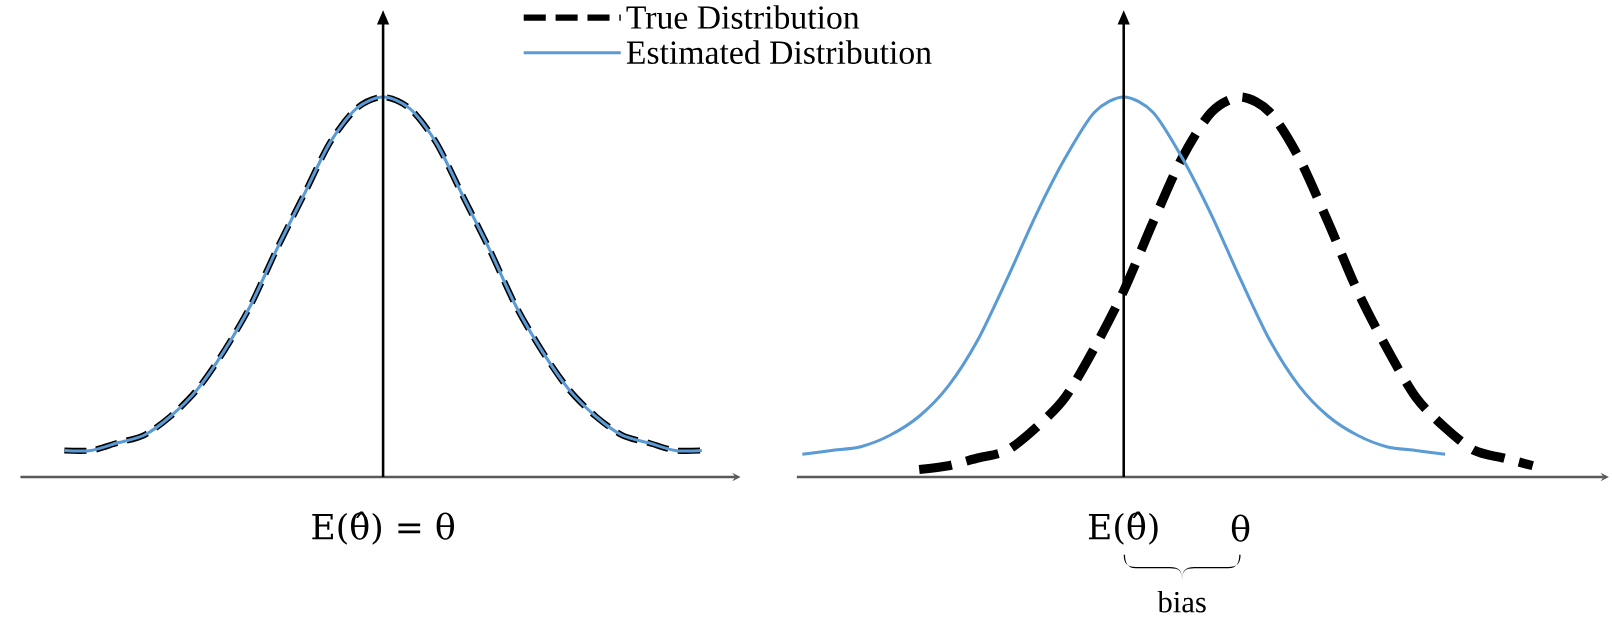 The image size is (1612, 625). What do you see at coordinates (383, 528) in the screenshot?
I see `text: E(θ̂) = θ` at bounding box center [383, 528].